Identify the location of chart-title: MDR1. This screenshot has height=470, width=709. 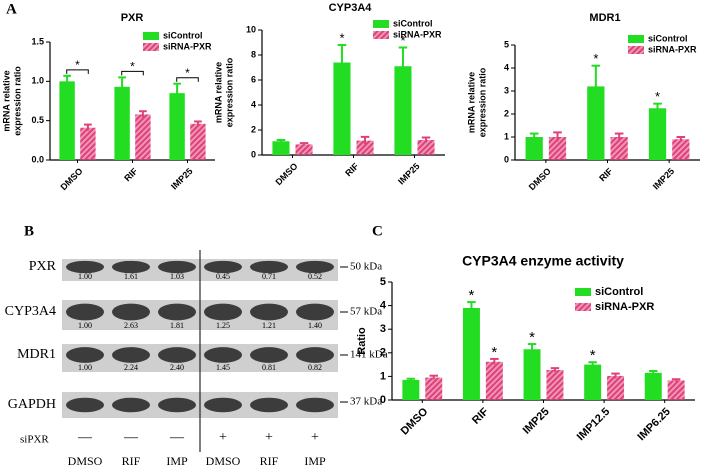
(604, 18).